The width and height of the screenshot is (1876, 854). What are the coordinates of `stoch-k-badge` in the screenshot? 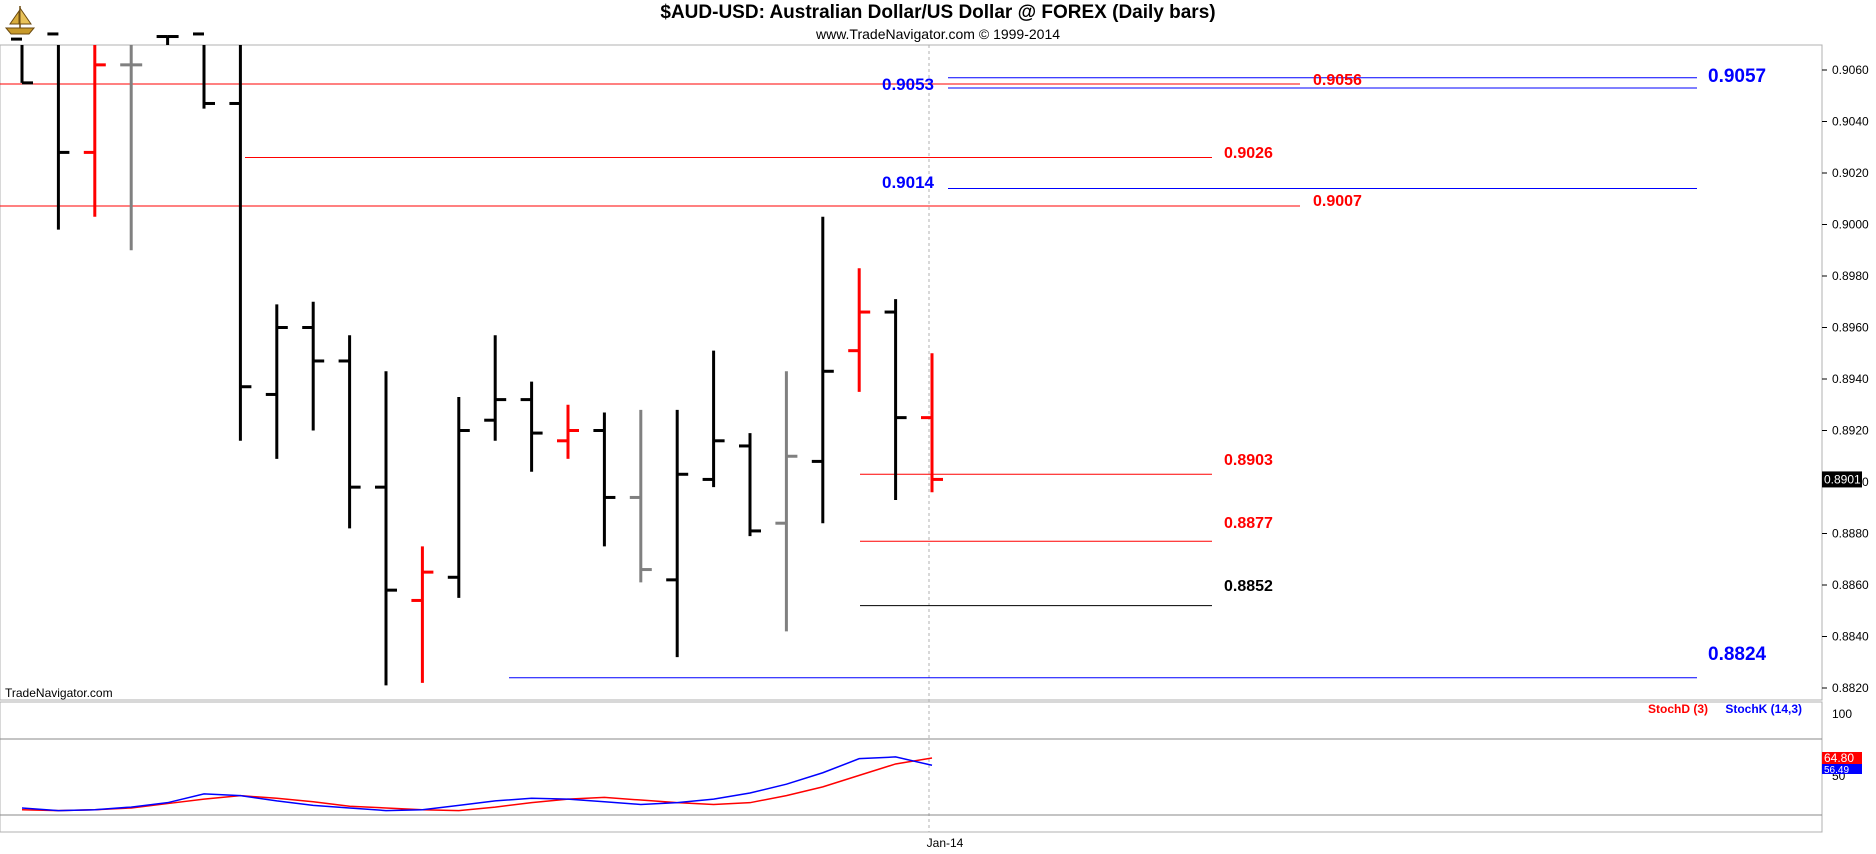 It's located at (1842, 769).